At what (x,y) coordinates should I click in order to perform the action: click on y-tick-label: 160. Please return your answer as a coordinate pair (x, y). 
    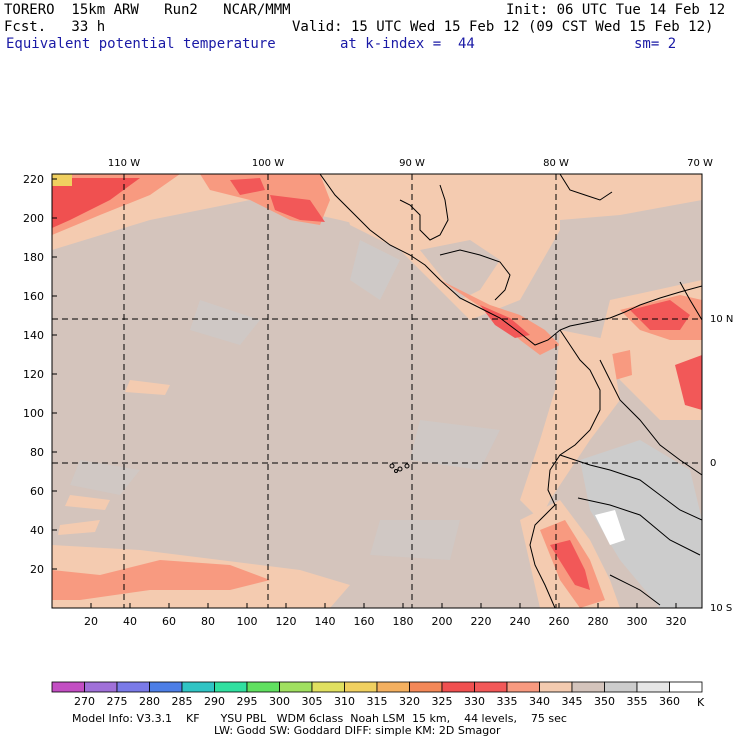
    Looking at the image, I should click on (33, 296).